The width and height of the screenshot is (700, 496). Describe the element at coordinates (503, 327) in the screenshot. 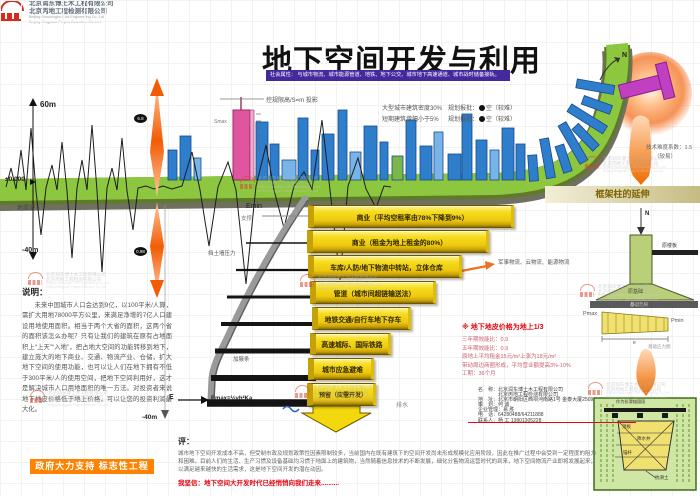

I see `pricing-title: ※ 地下地皮价格为地上1/3` at that location.